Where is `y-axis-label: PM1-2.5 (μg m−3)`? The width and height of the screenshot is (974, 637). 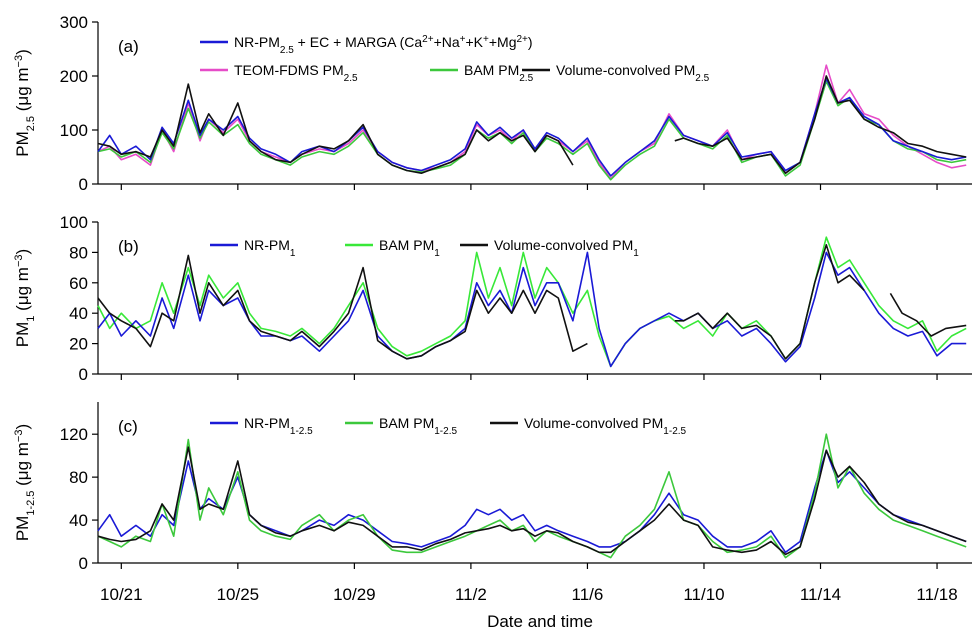
y-axis-label: PM1-2.5 (μg m−3) is located at coordinates (25, 482).